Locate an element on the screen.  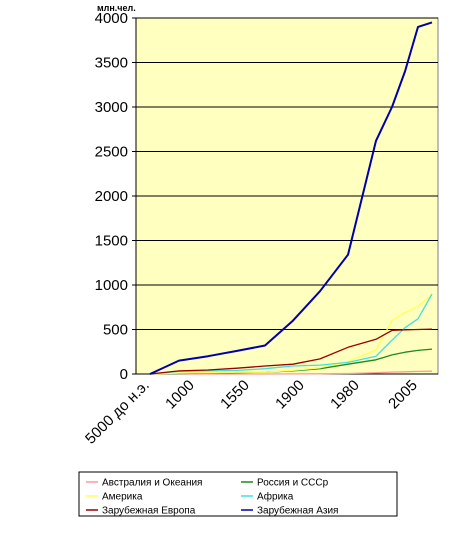
legend-label: Америка is located at coordinates (122, 497).